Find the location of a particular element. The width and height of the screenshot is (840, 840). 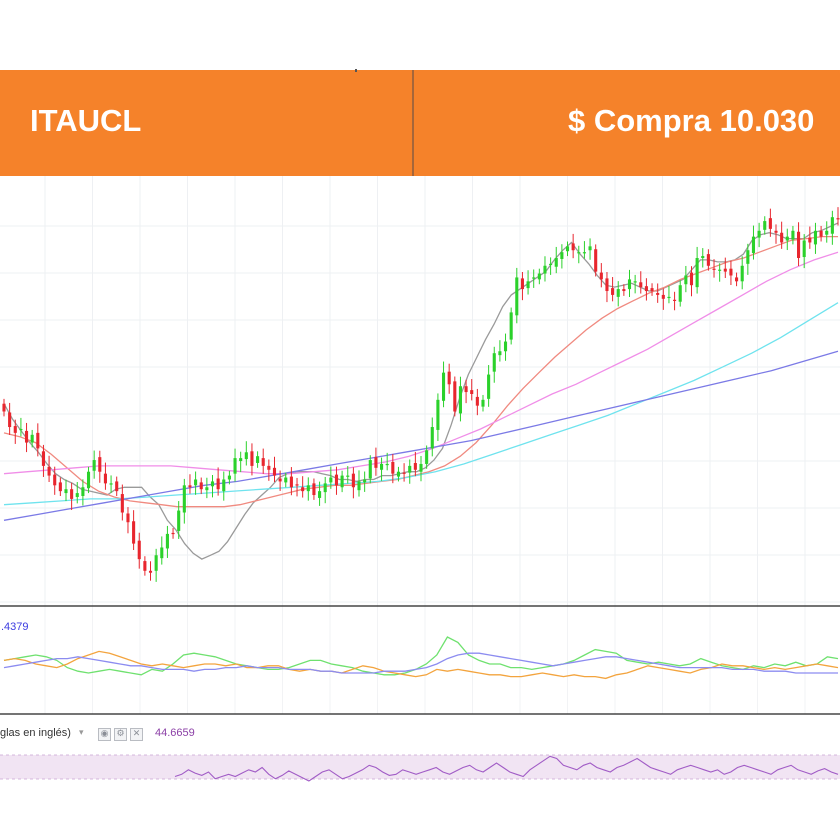

rsi-line is located at coordinates (506, 768).